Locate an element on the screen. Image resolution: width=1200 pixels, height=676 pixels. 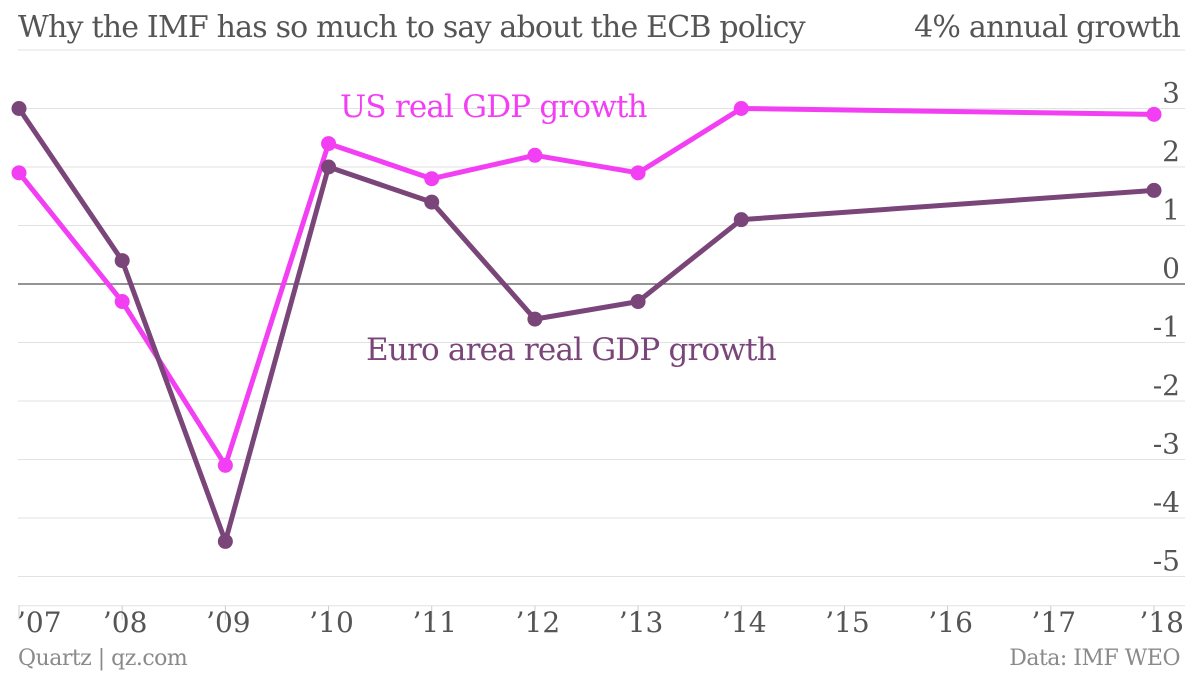
x-tick-label: ’07 is located at coordinates (39, 622).